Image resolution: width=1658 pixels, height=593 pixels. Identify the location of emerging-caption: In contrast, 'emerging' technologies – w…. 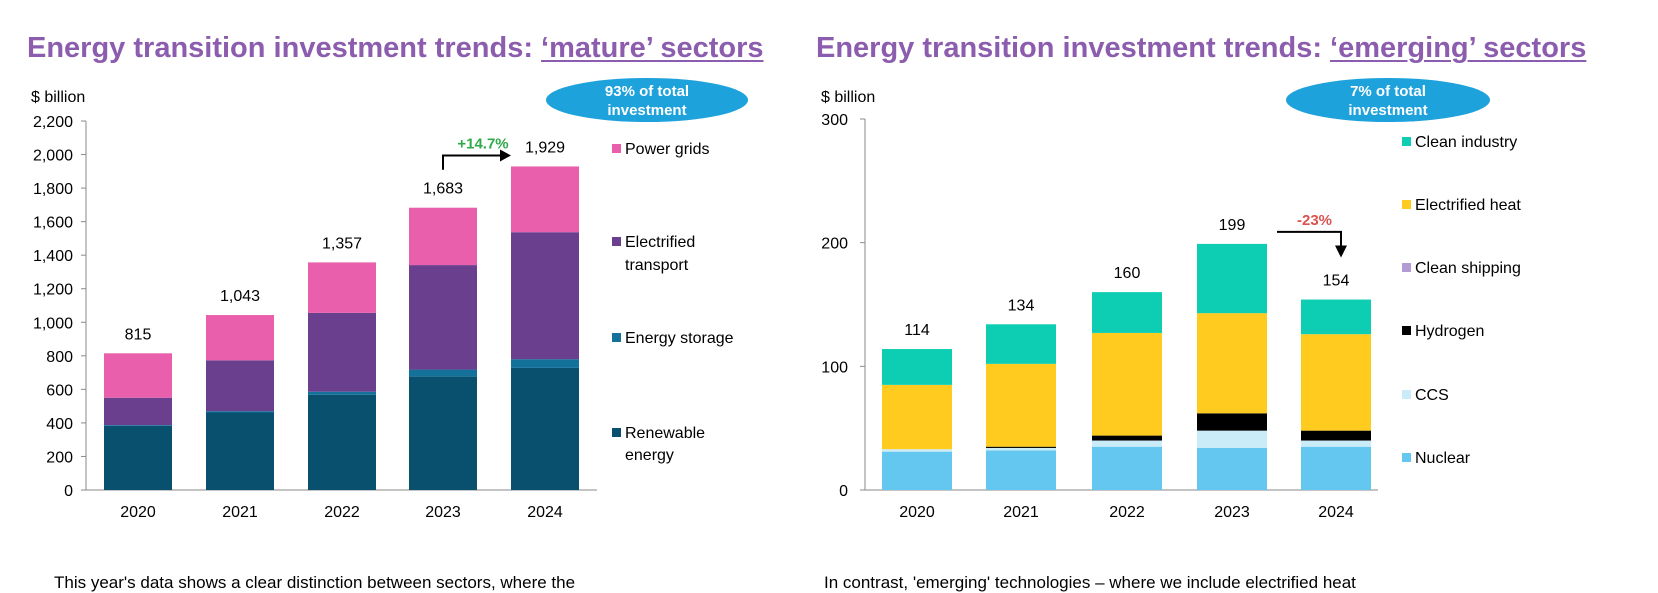
(1090, 582).